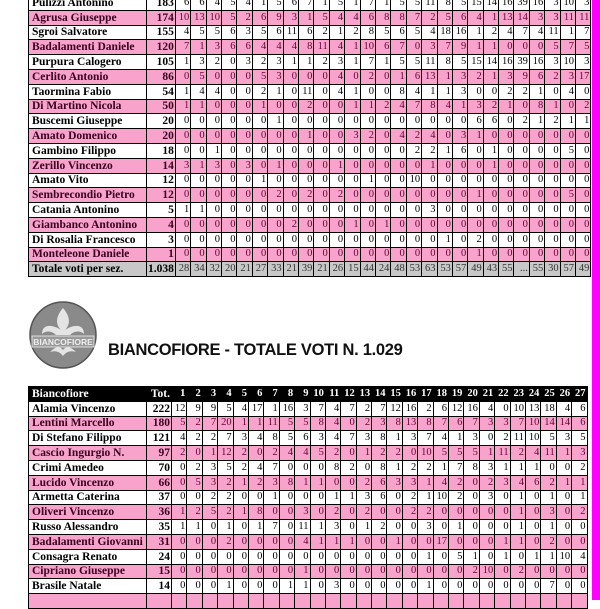 The height and width of the screenshot is (609, 600). Describe the element at coordinates (398, 269) in the screenshot. I see `section-votes: 48` at that location.